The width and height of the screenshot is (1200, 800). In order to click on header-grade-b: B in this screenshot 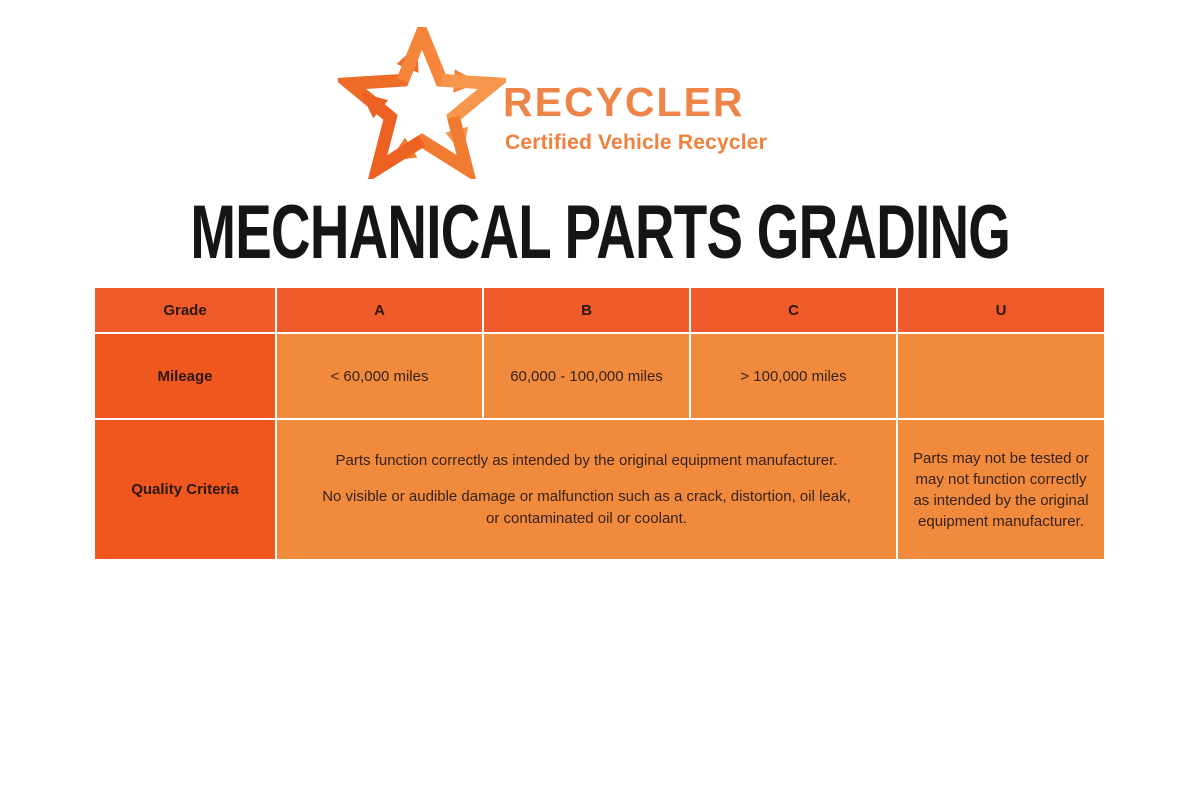, I will do `click(586, 310)`.